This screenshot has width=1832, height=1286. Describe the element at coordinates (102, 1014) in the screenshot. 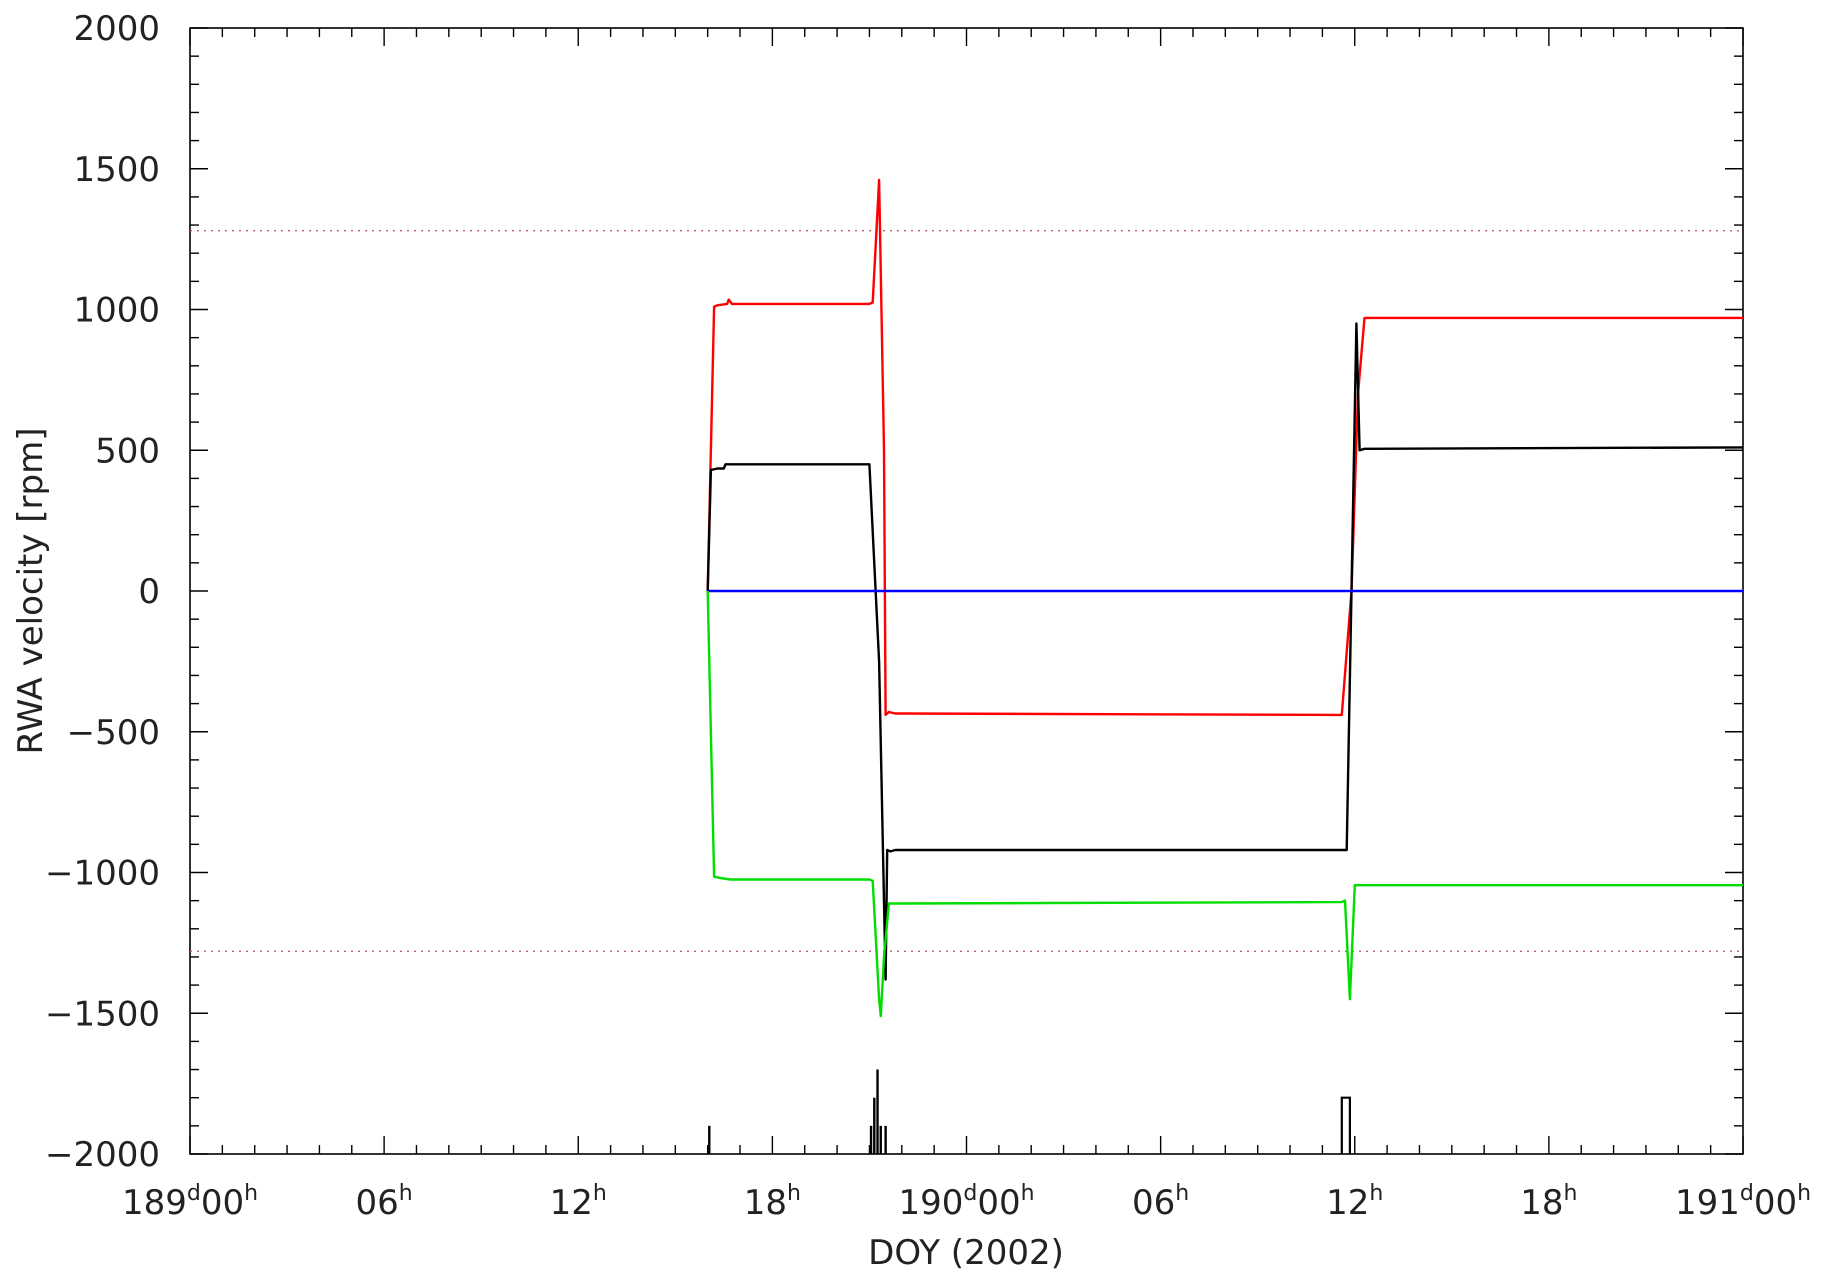

I see `y-tick-label: −1500` at that location.